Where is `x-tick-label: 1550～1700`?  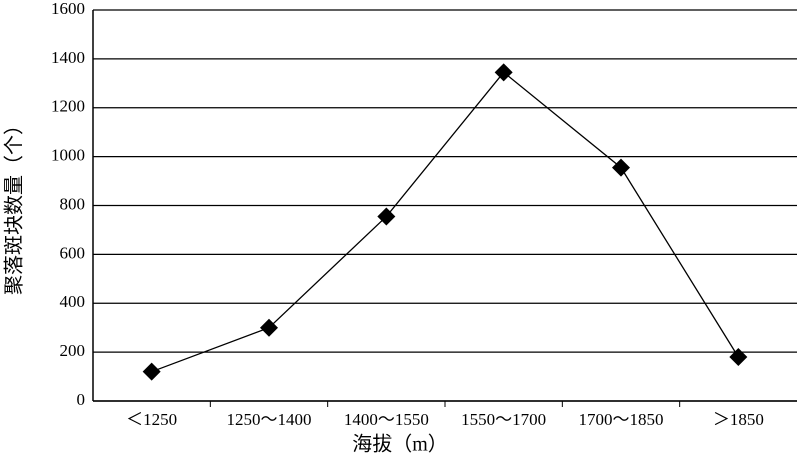 x-tick-label: 1550～1700 is located at coordinates (503, 419).